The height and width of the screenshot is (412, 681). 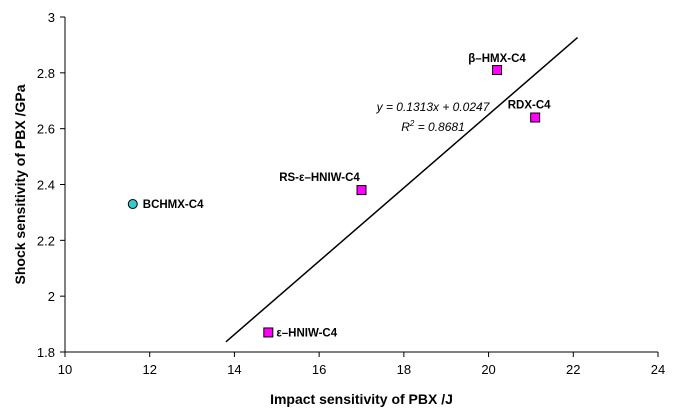 I want to click on y-tick-label: 1.8, so click(x=46, y=352).